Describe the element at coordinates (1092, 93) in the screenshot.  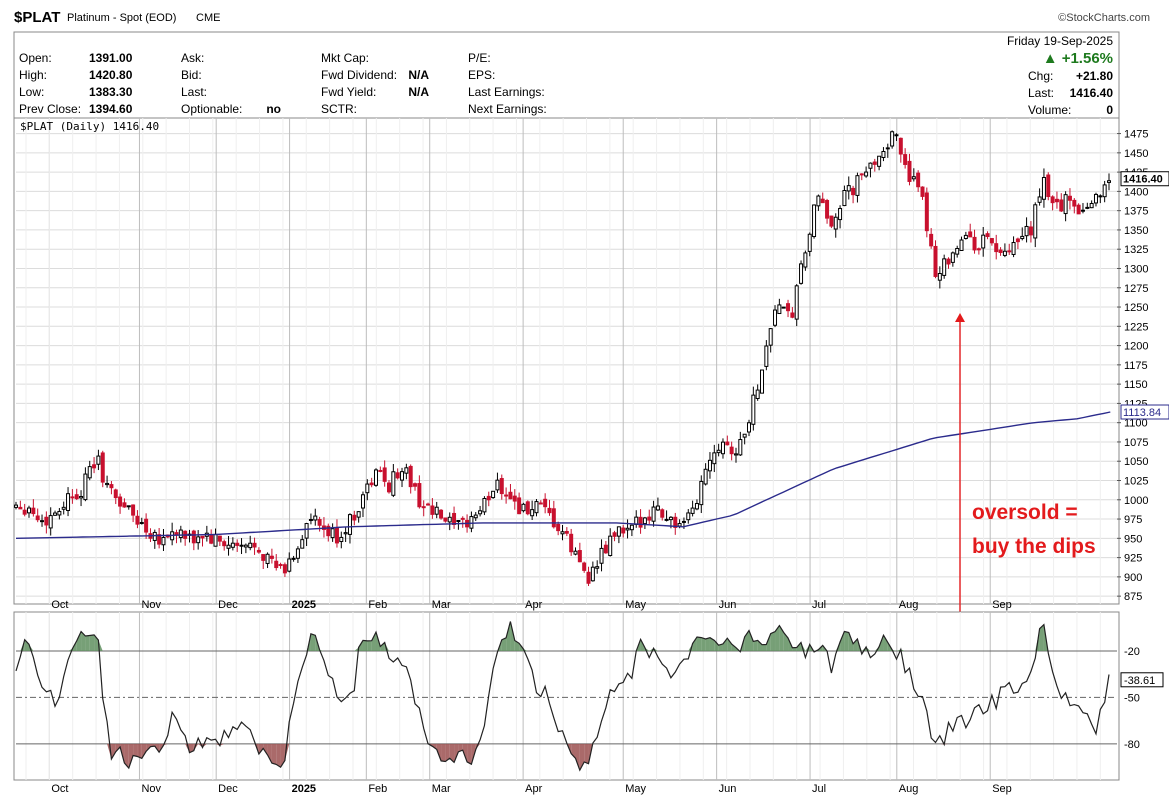
I see `last-value: 1416.40` at that location.